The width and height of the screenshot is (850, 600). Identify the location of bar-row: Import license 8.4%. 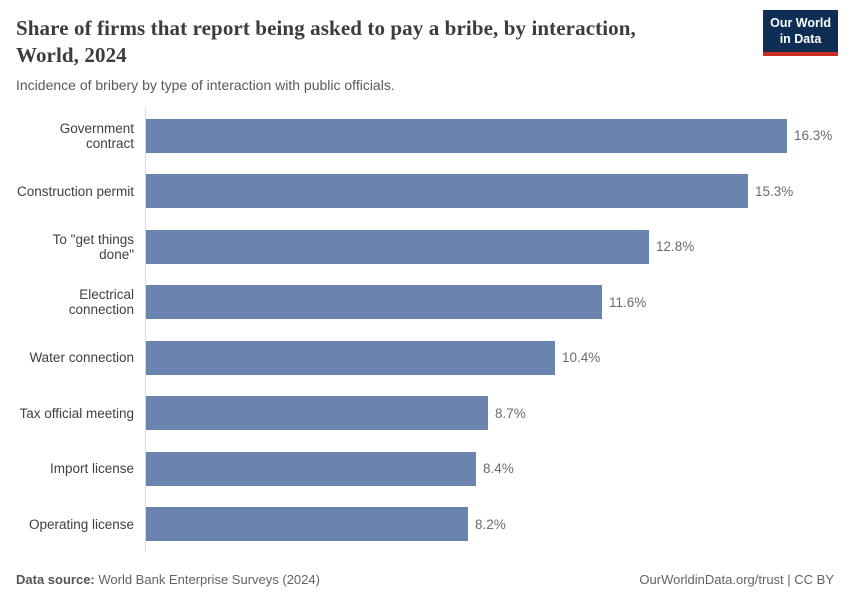
(425, 469).